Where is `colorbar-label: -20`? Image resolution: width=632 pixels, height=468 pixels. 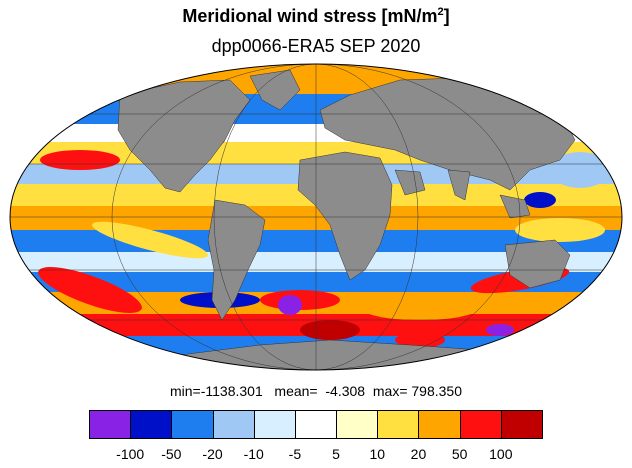
colorbar-label: -20 is located at coordinates (212, 454).